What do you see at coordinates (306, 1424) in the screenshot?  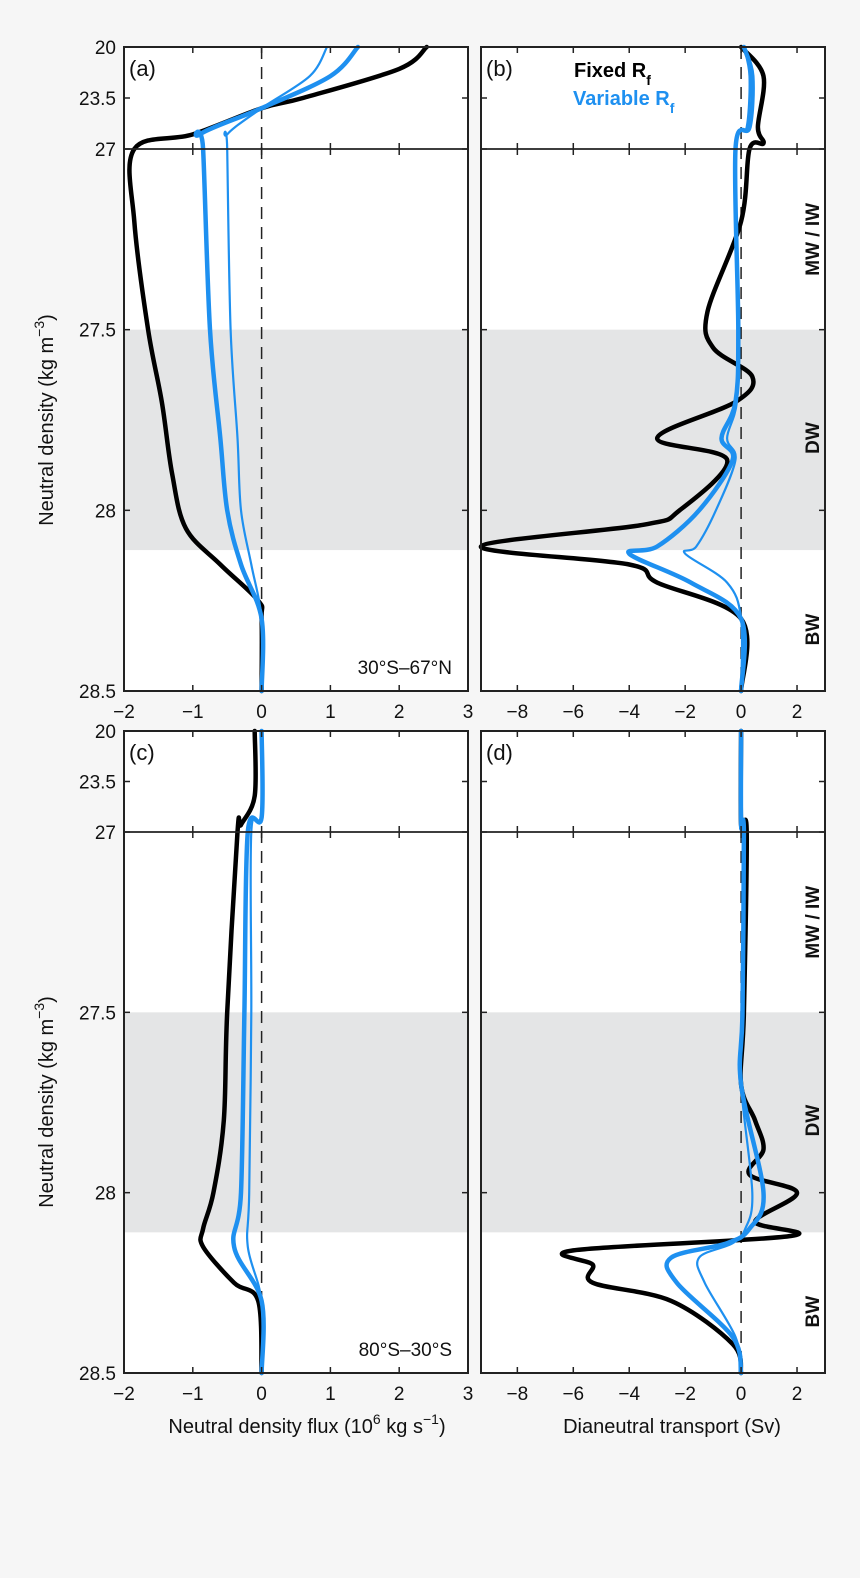 I see `x-axis-title-flux: Neutral density flux (106 kg s−1)` at bounding box center [306, 1424].